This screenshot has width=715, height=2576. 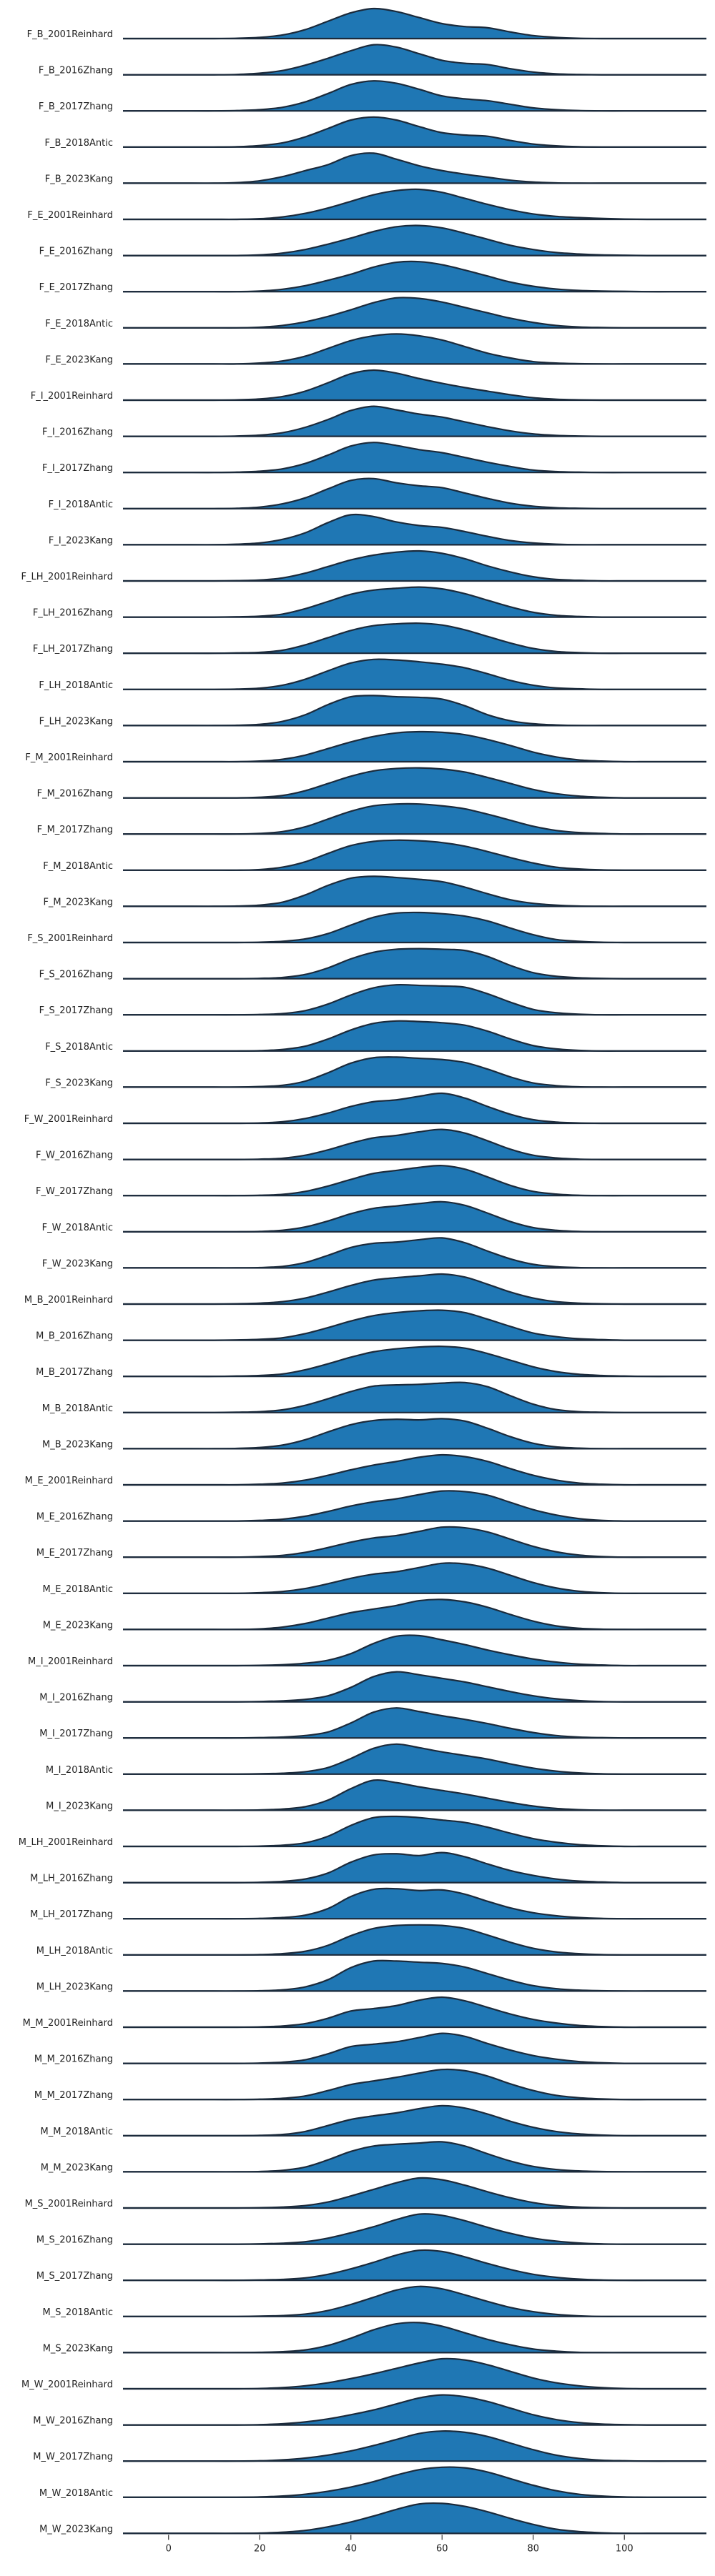 What do you see at coordinates (77, 1263) in the screenshot?
I see `ridge-label: F_W_2023Kang` at bounding box center [77, 1263].